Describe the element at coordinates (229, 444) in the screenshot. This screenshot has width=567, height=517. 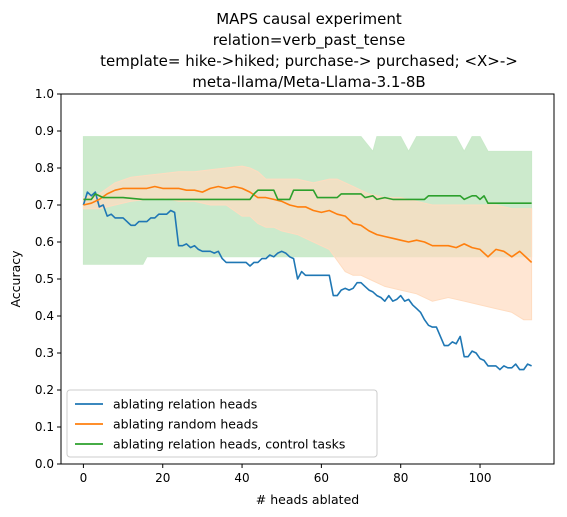
I see `legend-control-tasks-label: ablating relation heads, control tasks` at that location.